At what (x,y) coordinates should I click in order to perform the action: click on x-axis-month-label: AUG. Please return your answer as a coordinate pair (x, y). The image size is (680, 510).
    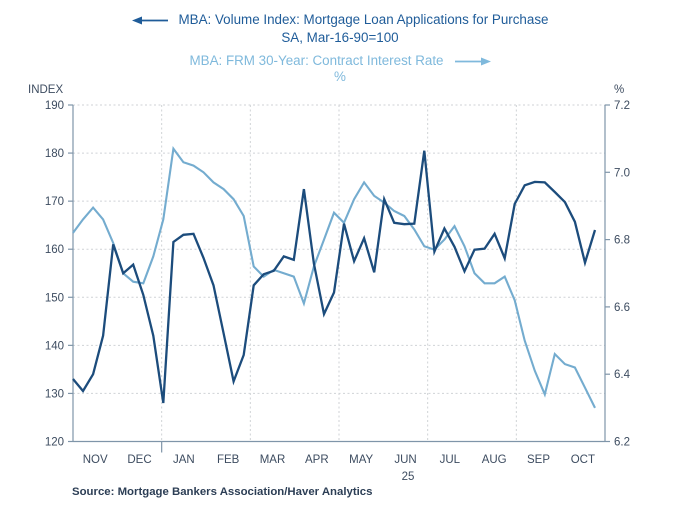
    Looking at the image, I should click on (494, 460).